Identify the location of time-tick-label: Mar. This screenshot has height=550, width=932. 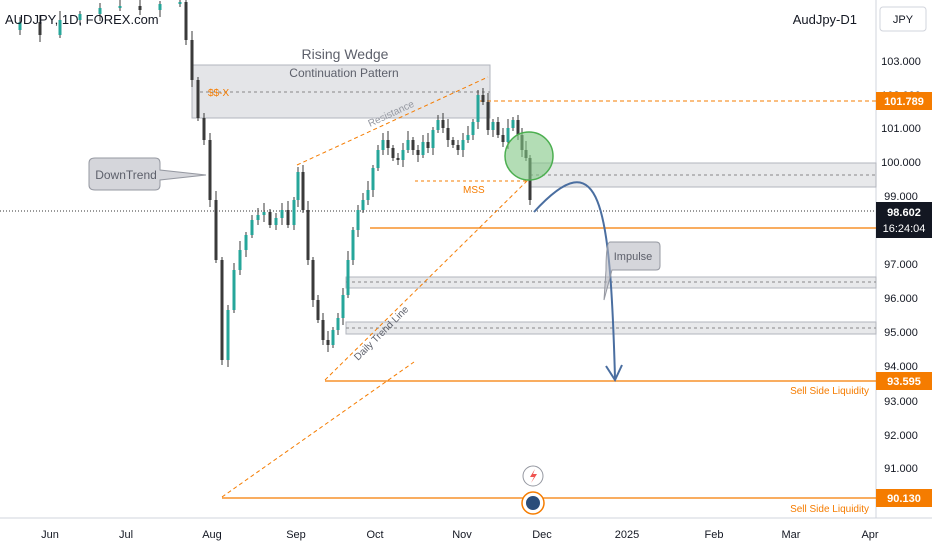
(791, 535).